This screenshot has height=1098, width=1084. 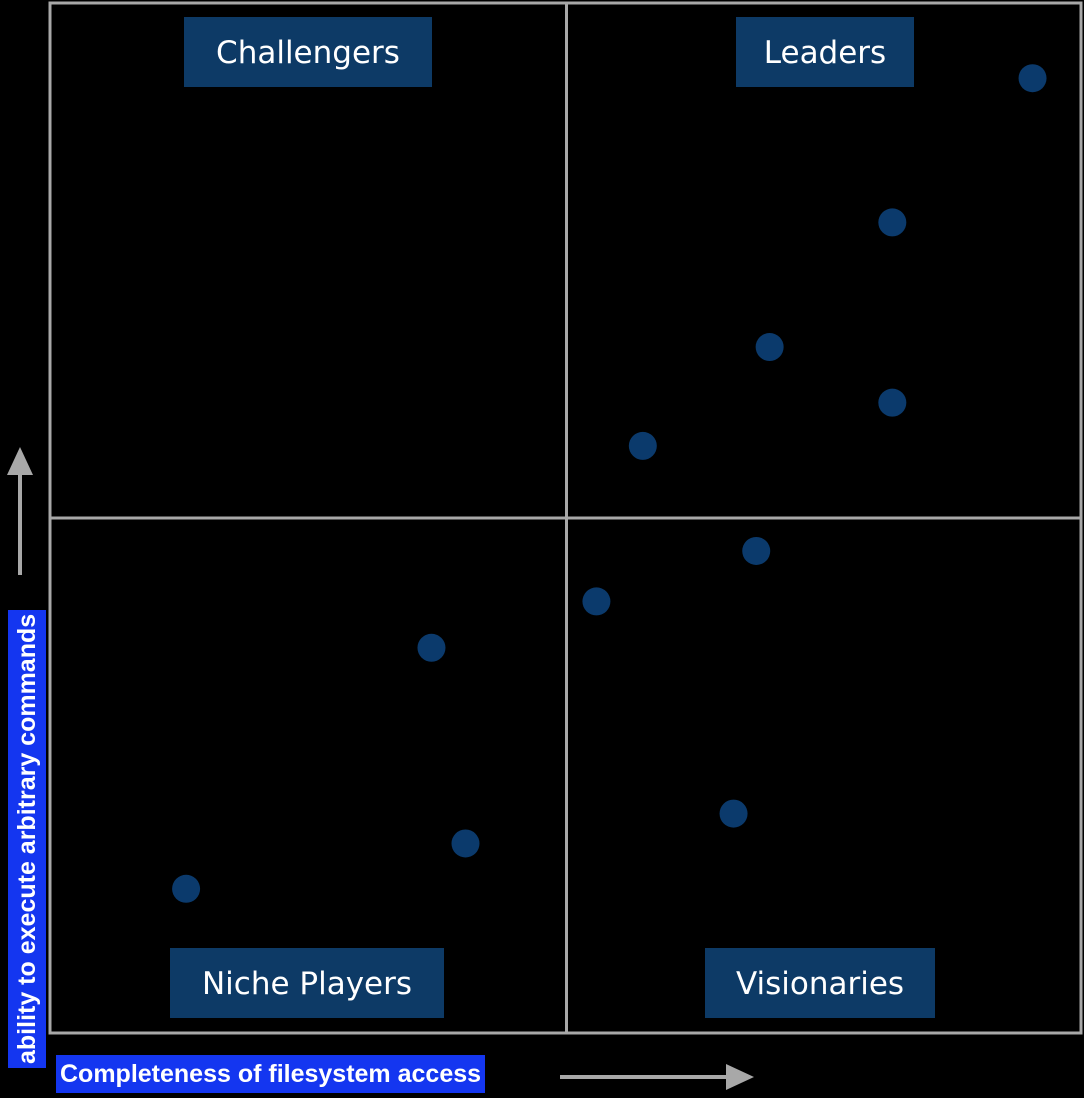 I want to click on quadrant-label-bottom-right: Visionaries, so click(x=820, y=983).